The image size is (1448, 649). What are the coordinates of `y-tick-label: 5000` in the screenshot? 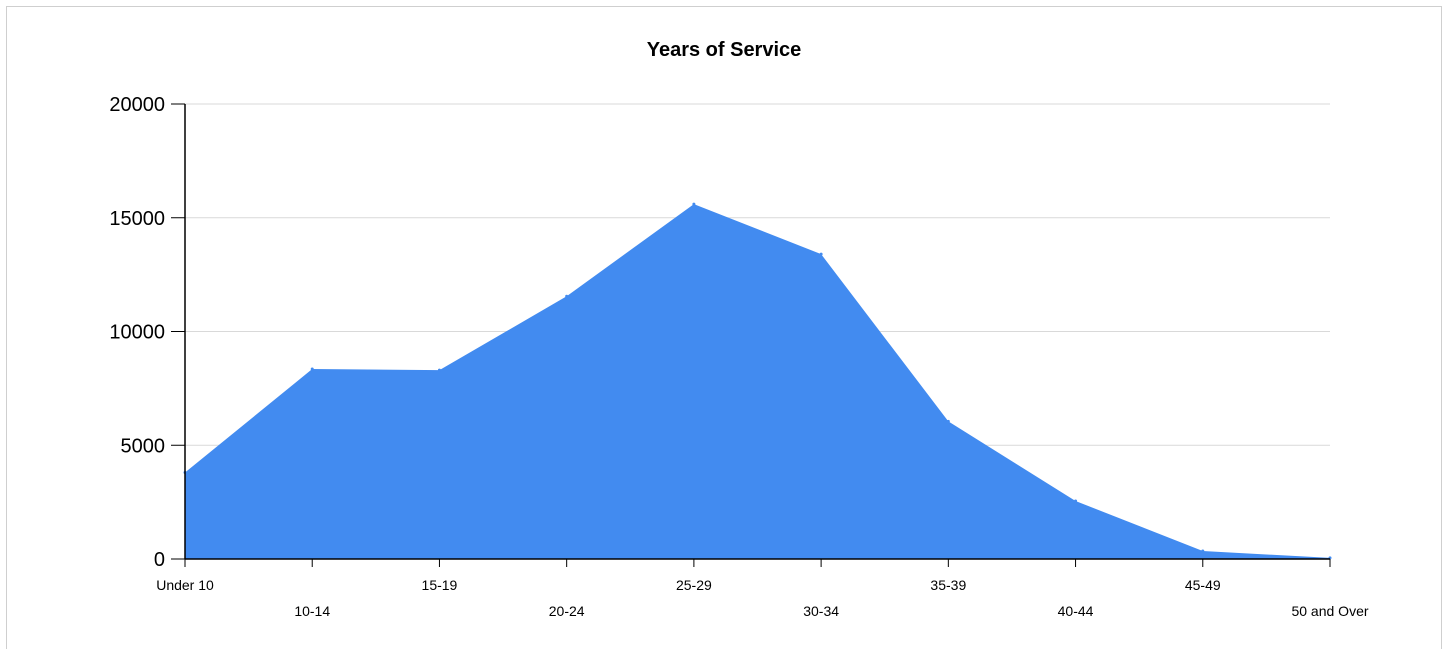 It's located at (143, 446).